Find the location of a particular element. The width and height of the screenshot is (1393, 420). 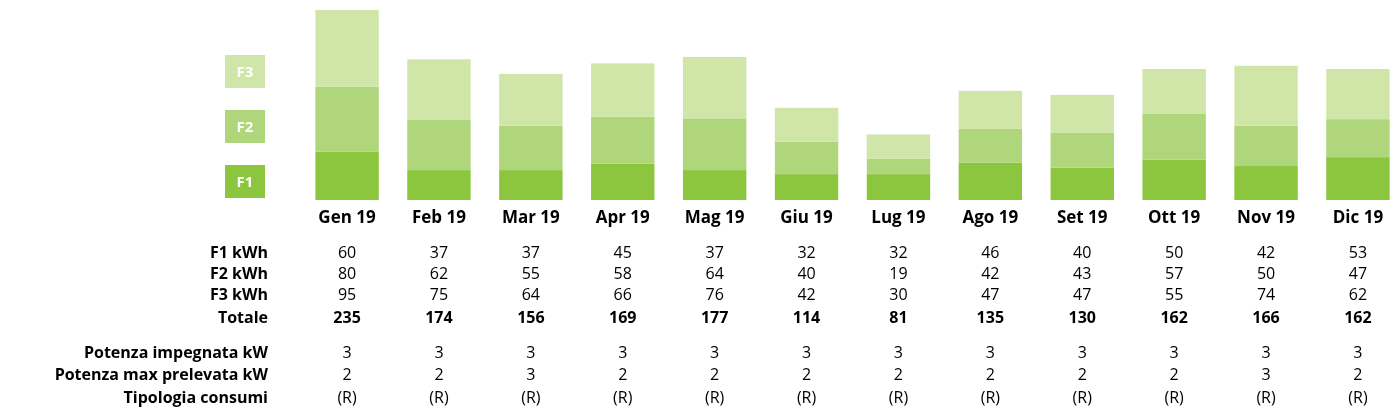

x-tick-label: Ago 19 is located at coordinates (990, 216).